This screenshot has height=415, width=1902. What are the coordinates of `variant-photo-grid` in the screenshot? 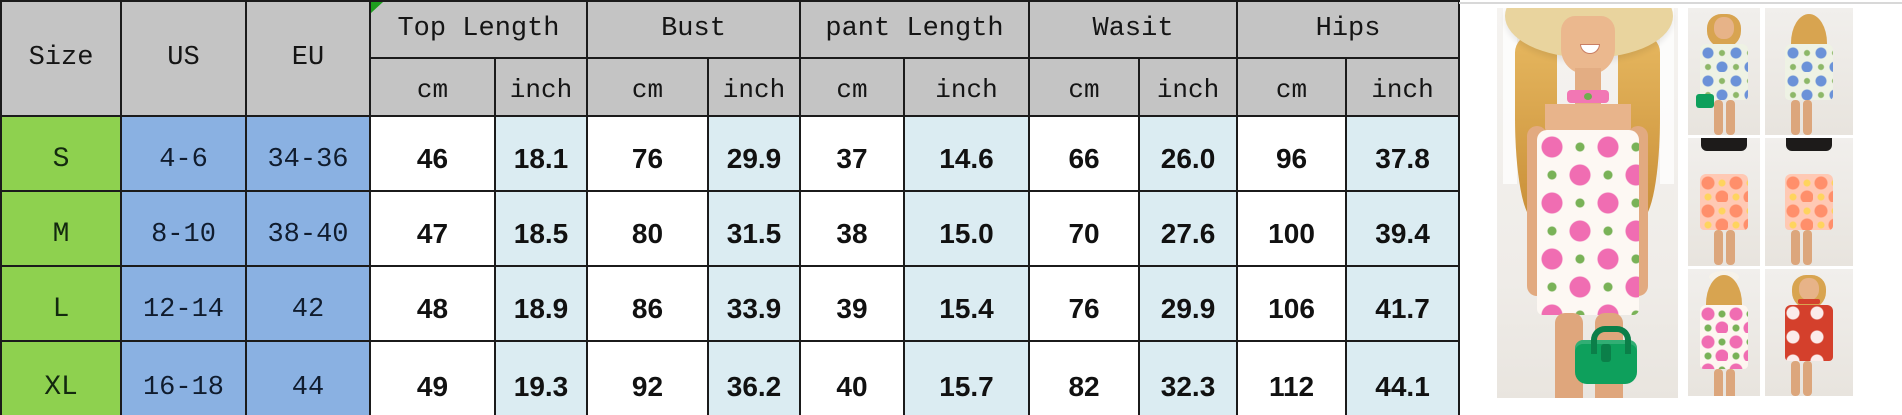 It's located at (1770, 203).